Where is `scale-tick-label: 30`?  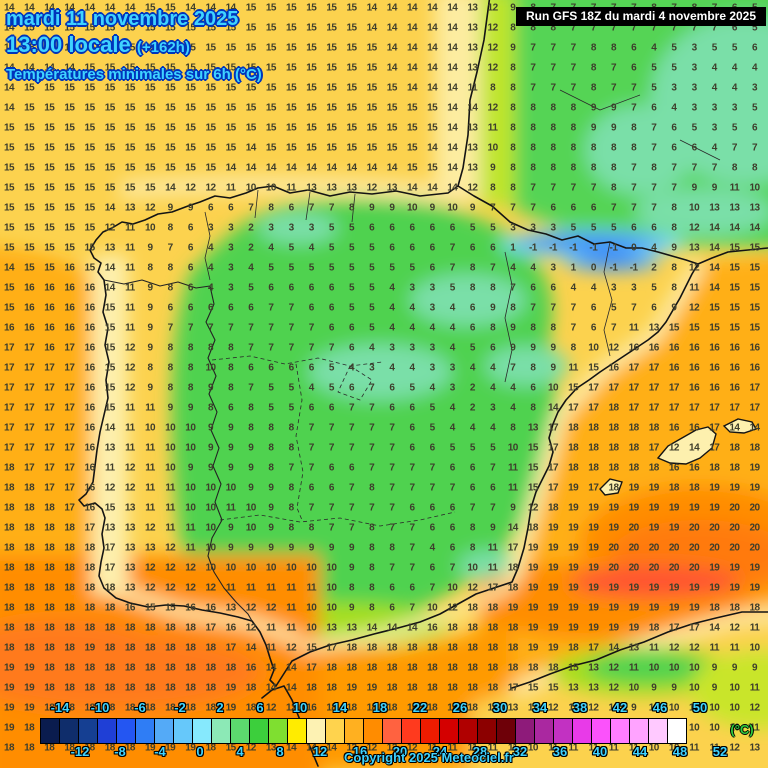 scale-tick-label: 30 is located at coordinates (500, 707).